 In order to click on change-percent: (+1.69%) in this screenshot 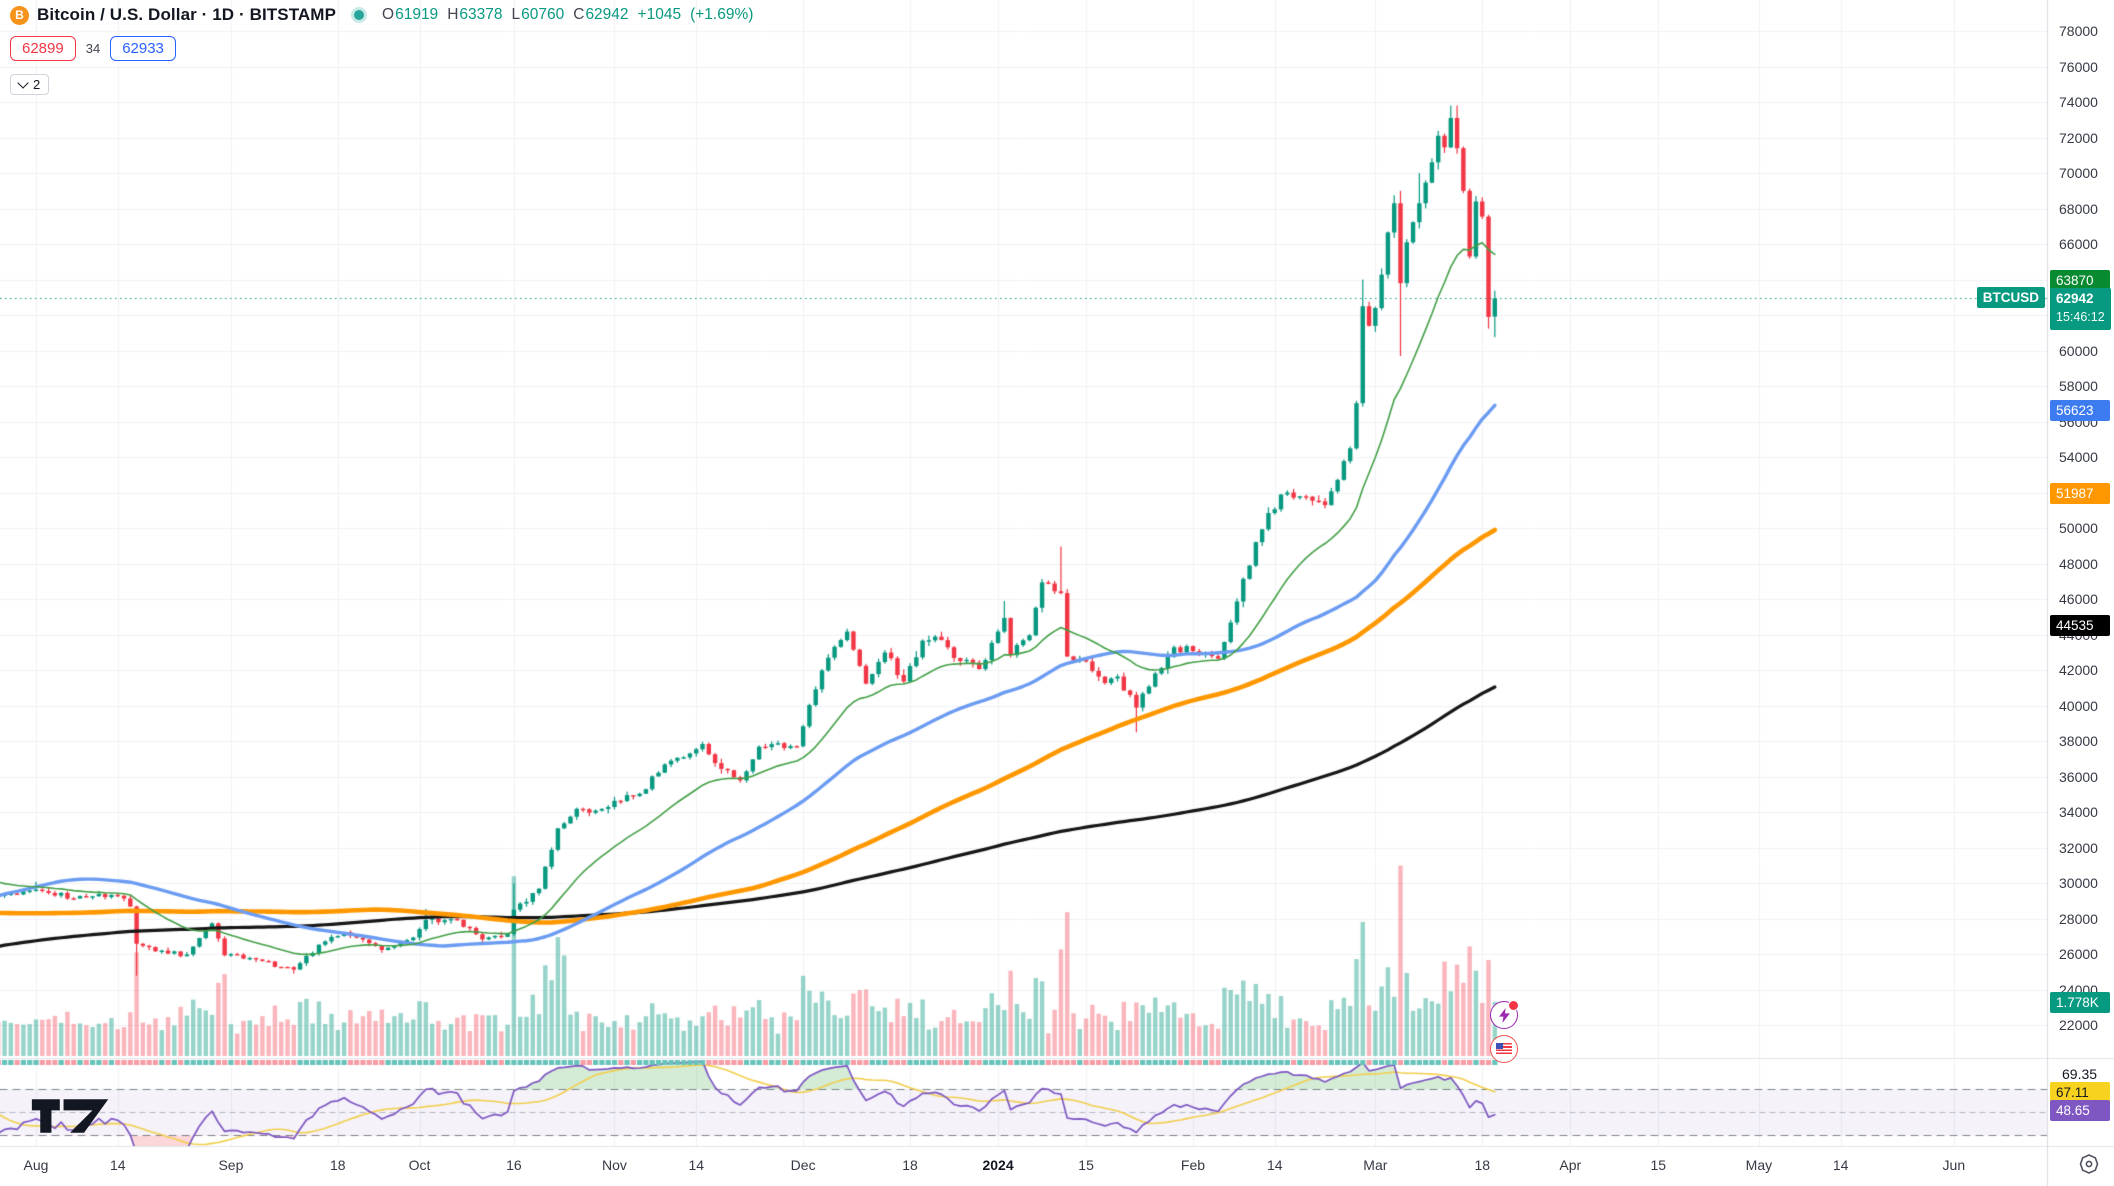, I will do `click(722, 14)`.